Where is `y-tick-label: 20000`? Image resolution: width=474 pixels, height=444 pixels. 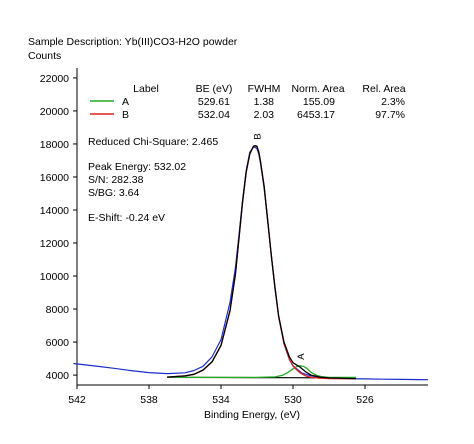
y-tick-label: 20000 is located at coordinates (54, 112).